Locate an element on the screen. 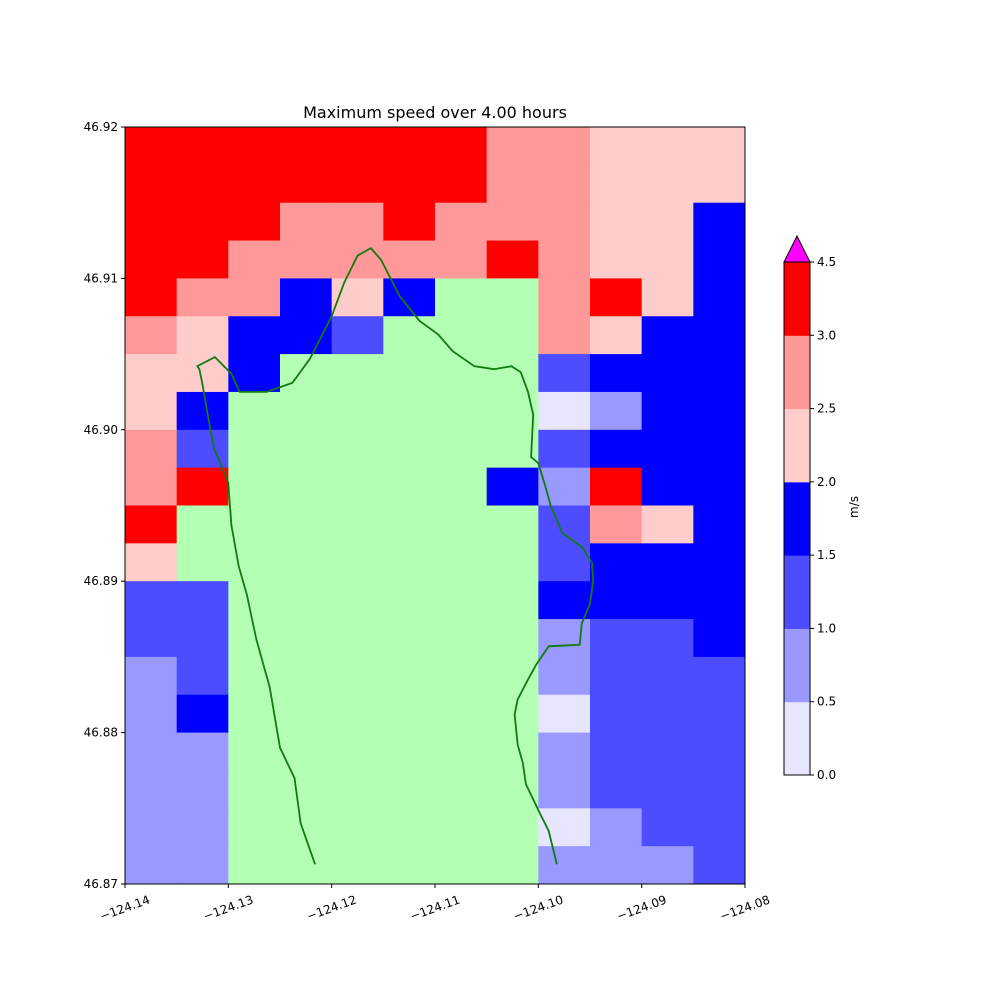  colorbar: 0.0 0.5 1.0 1.5 2.0 2.5 3.0 4.5 is located at coordinates (809, 508).